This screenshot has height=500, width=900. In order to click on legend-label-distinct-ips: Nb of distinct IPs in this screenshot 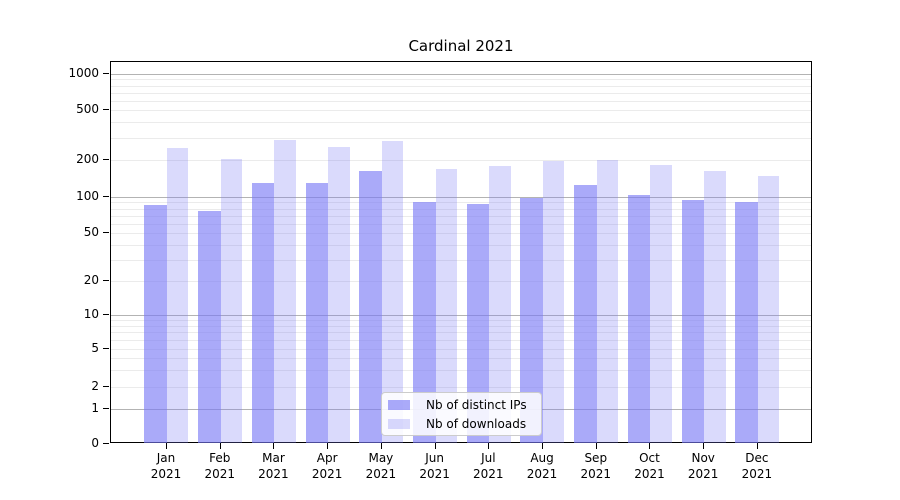, I will do `click(476, 404)`.